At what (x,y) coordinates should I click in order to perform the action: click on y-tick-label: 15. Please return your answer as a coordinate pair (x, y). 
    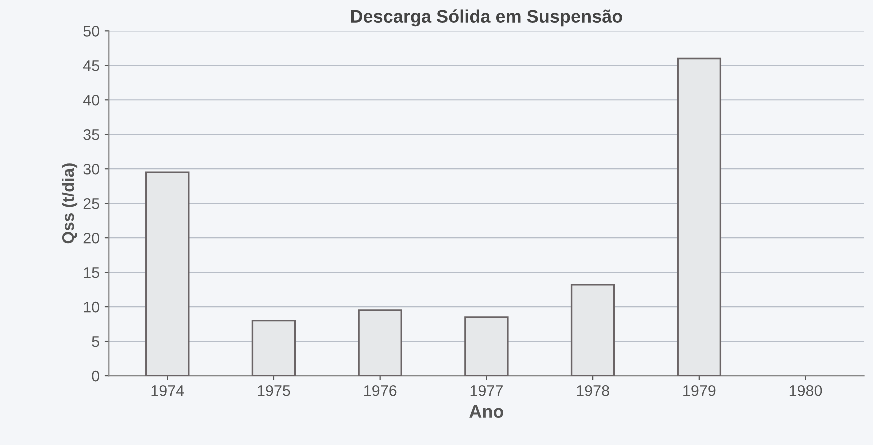
    Looking at the image, I should click on (92, 273).